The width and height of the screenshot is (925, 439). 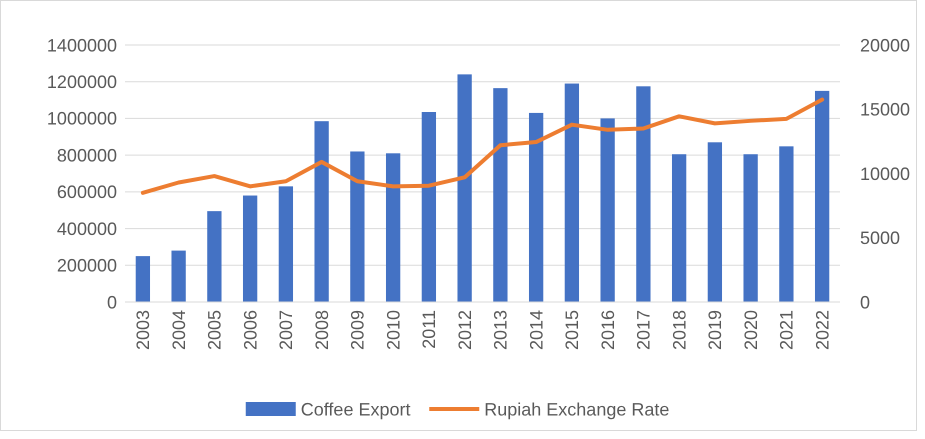 I want to click on y-tick-label: 600000, so click(x=86, y=192).